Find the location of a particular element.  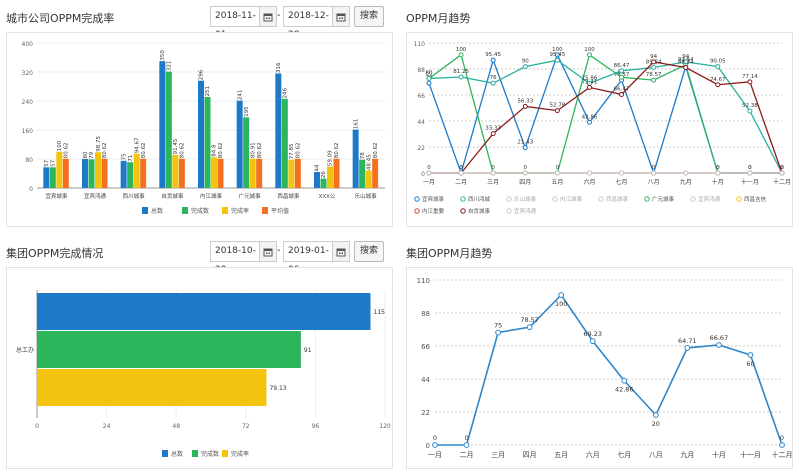

bar-value-label: 84.8 is located at coordinates (215, 150).